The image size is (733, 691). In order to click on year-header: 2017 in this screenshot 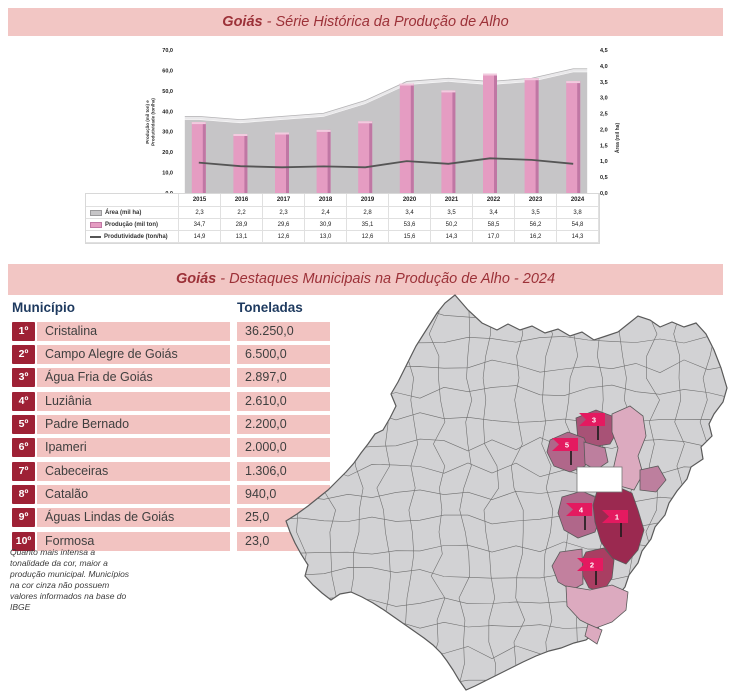, I will do `click(284, 200)`.